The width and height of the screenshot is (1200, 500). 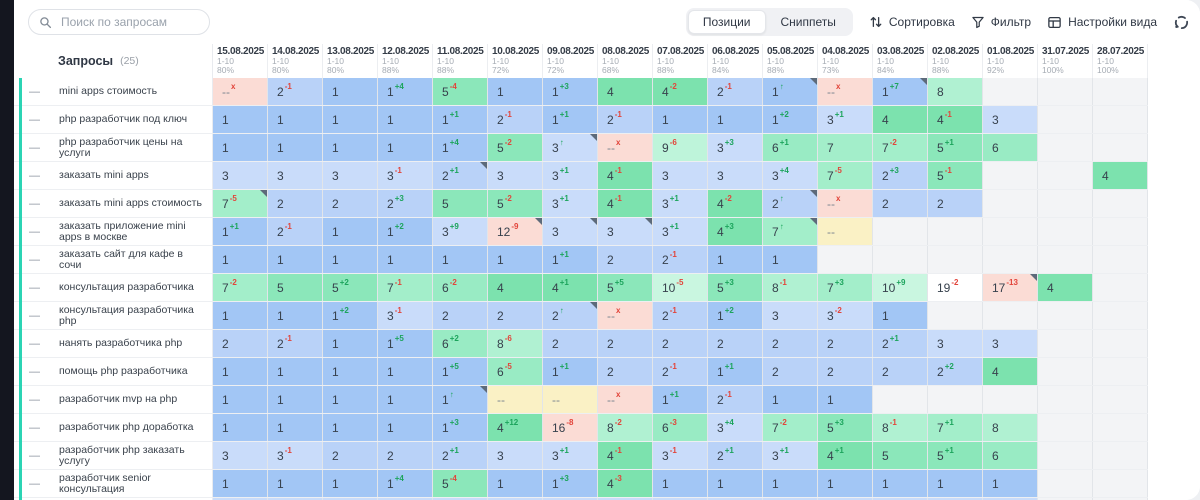 I want to click on position-cell: 4 -3, so click(x=625, y=483).